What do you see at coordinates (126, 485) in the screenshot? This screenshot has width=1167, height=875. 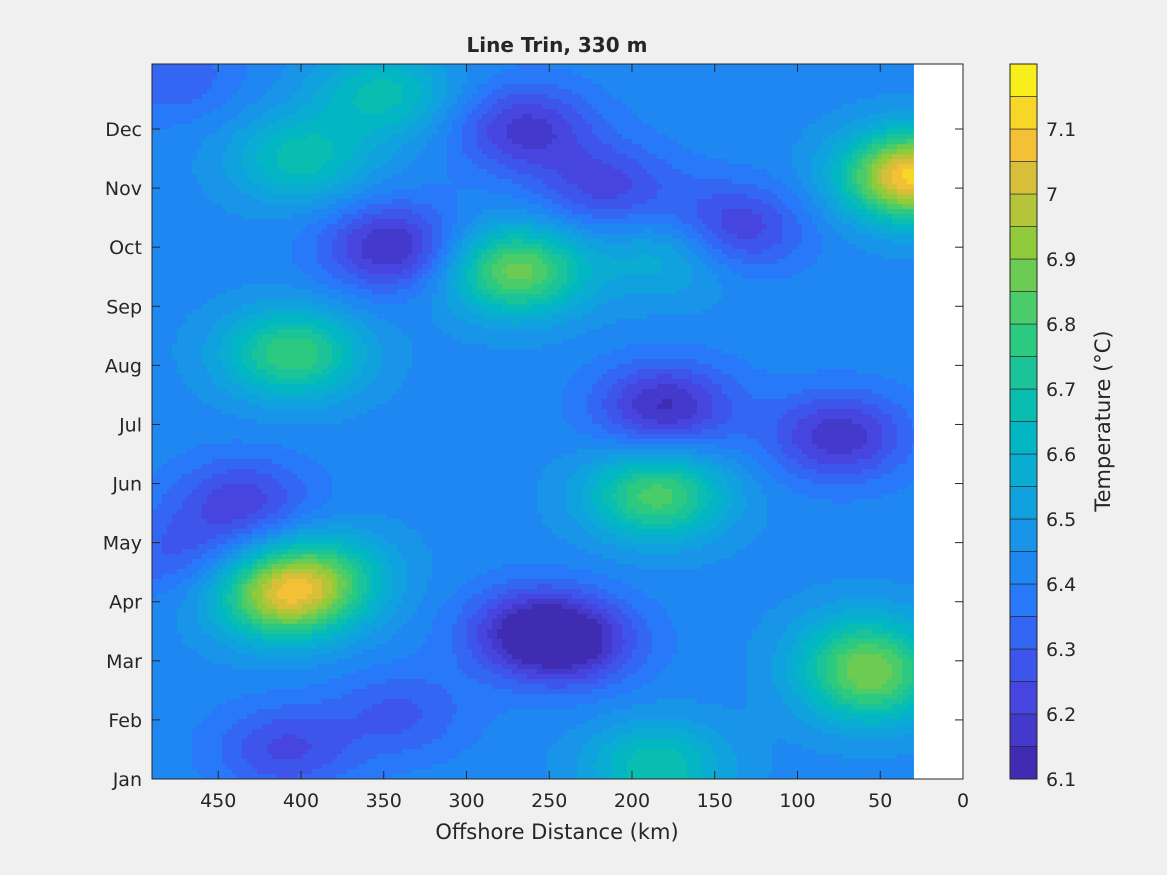 I see `y-tick-label: Jun` at bounding box center [126, 485].